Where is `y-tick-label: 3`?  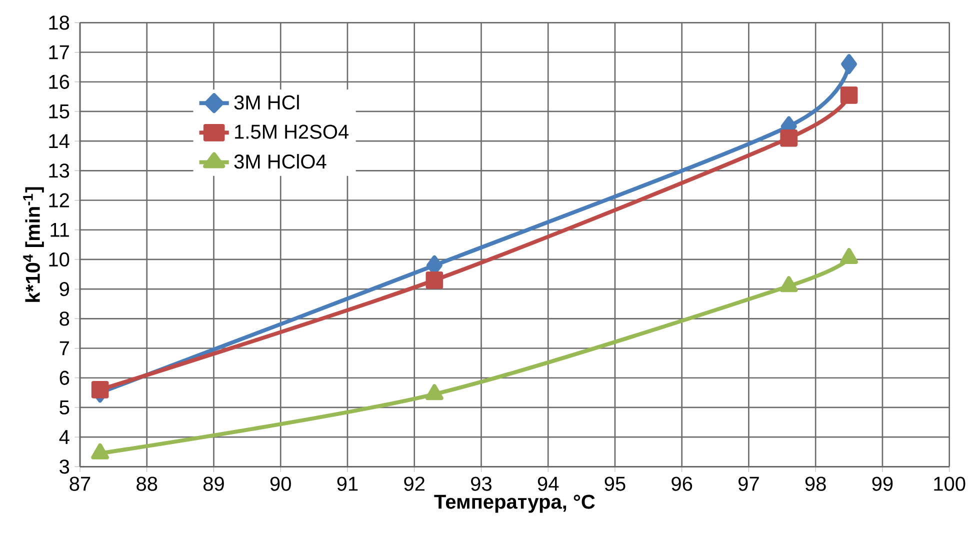
y-tick-label: 3 is located at coordinates (65, 467).